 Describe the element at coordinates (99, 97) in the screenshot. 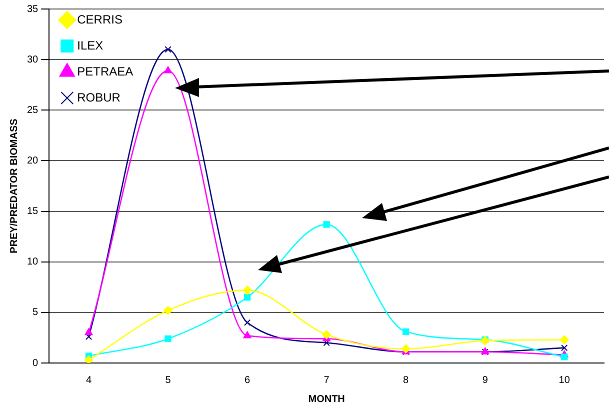

I see `legend-label: ROBUR` at that location.